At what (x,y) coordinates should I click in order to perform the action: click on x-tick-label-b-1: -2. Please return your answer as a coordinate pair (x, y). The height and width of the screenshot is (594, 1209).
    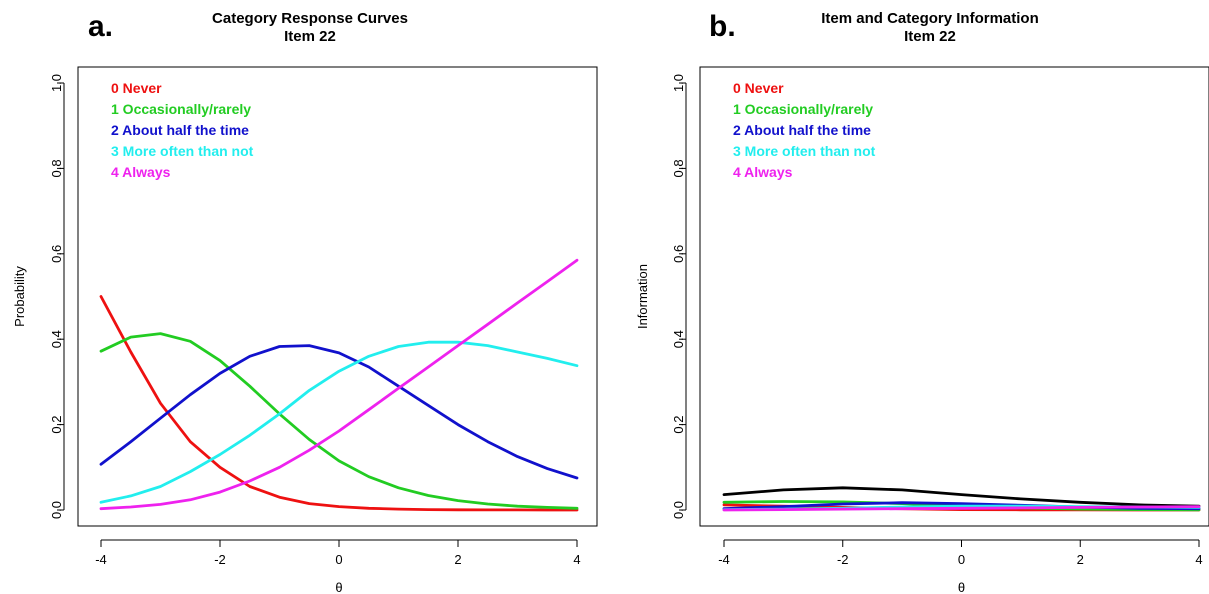
    Looking at the image, I should click on (843, 559).